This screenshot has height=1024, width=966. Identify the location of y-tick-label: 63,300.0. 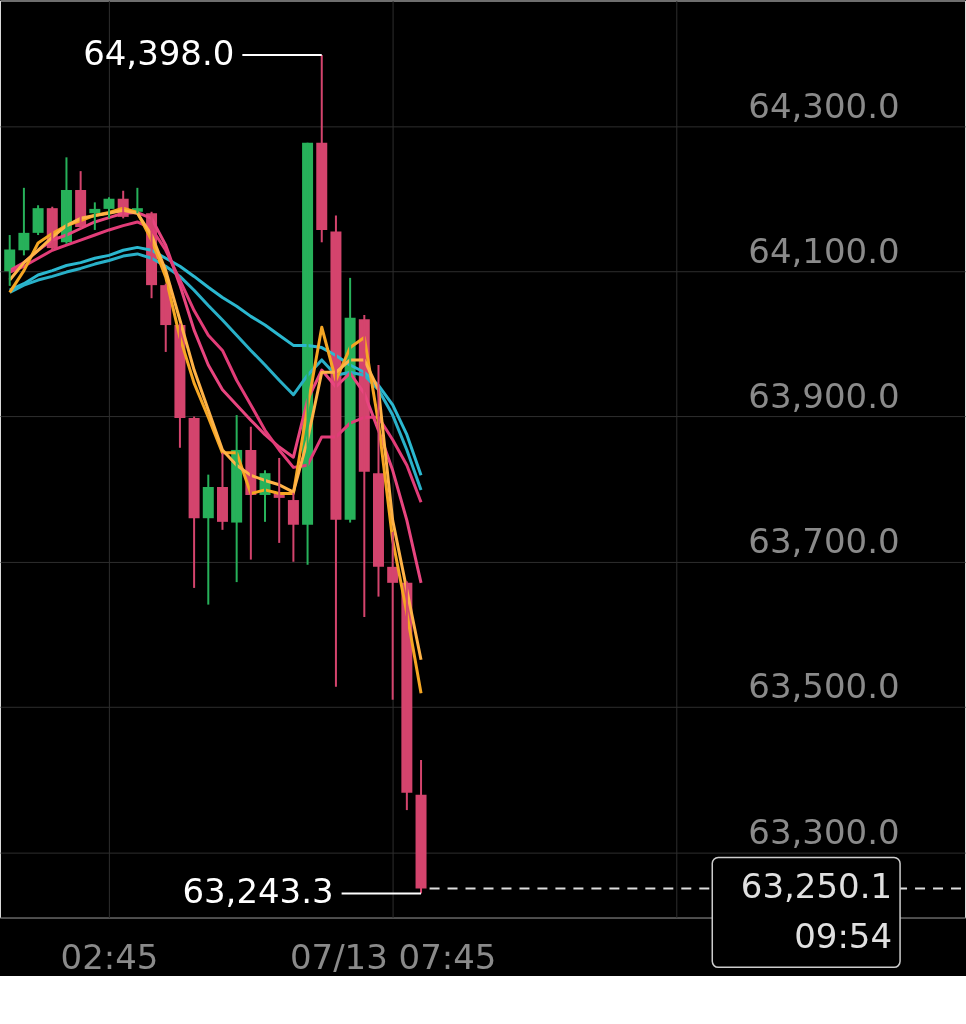
(824, 831).